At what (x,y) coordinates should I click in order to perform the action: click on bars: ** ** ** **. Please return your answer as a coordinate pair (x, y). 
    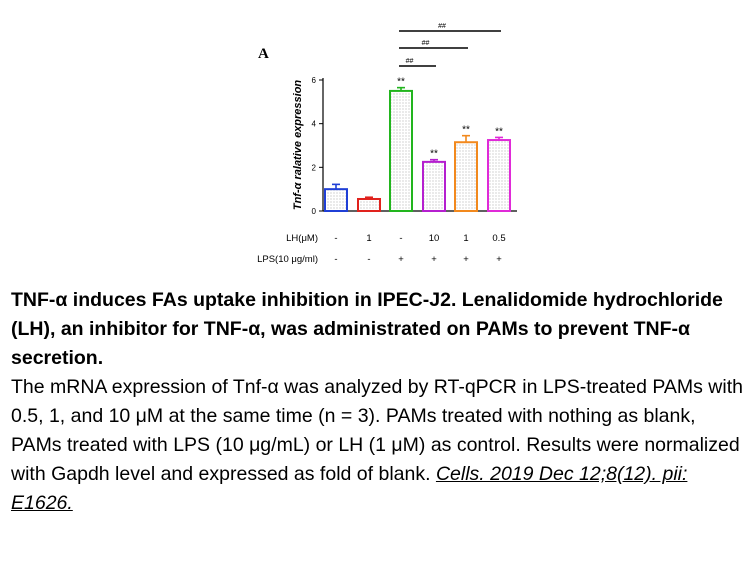
    Looking at the image, I should click on (417, 145).